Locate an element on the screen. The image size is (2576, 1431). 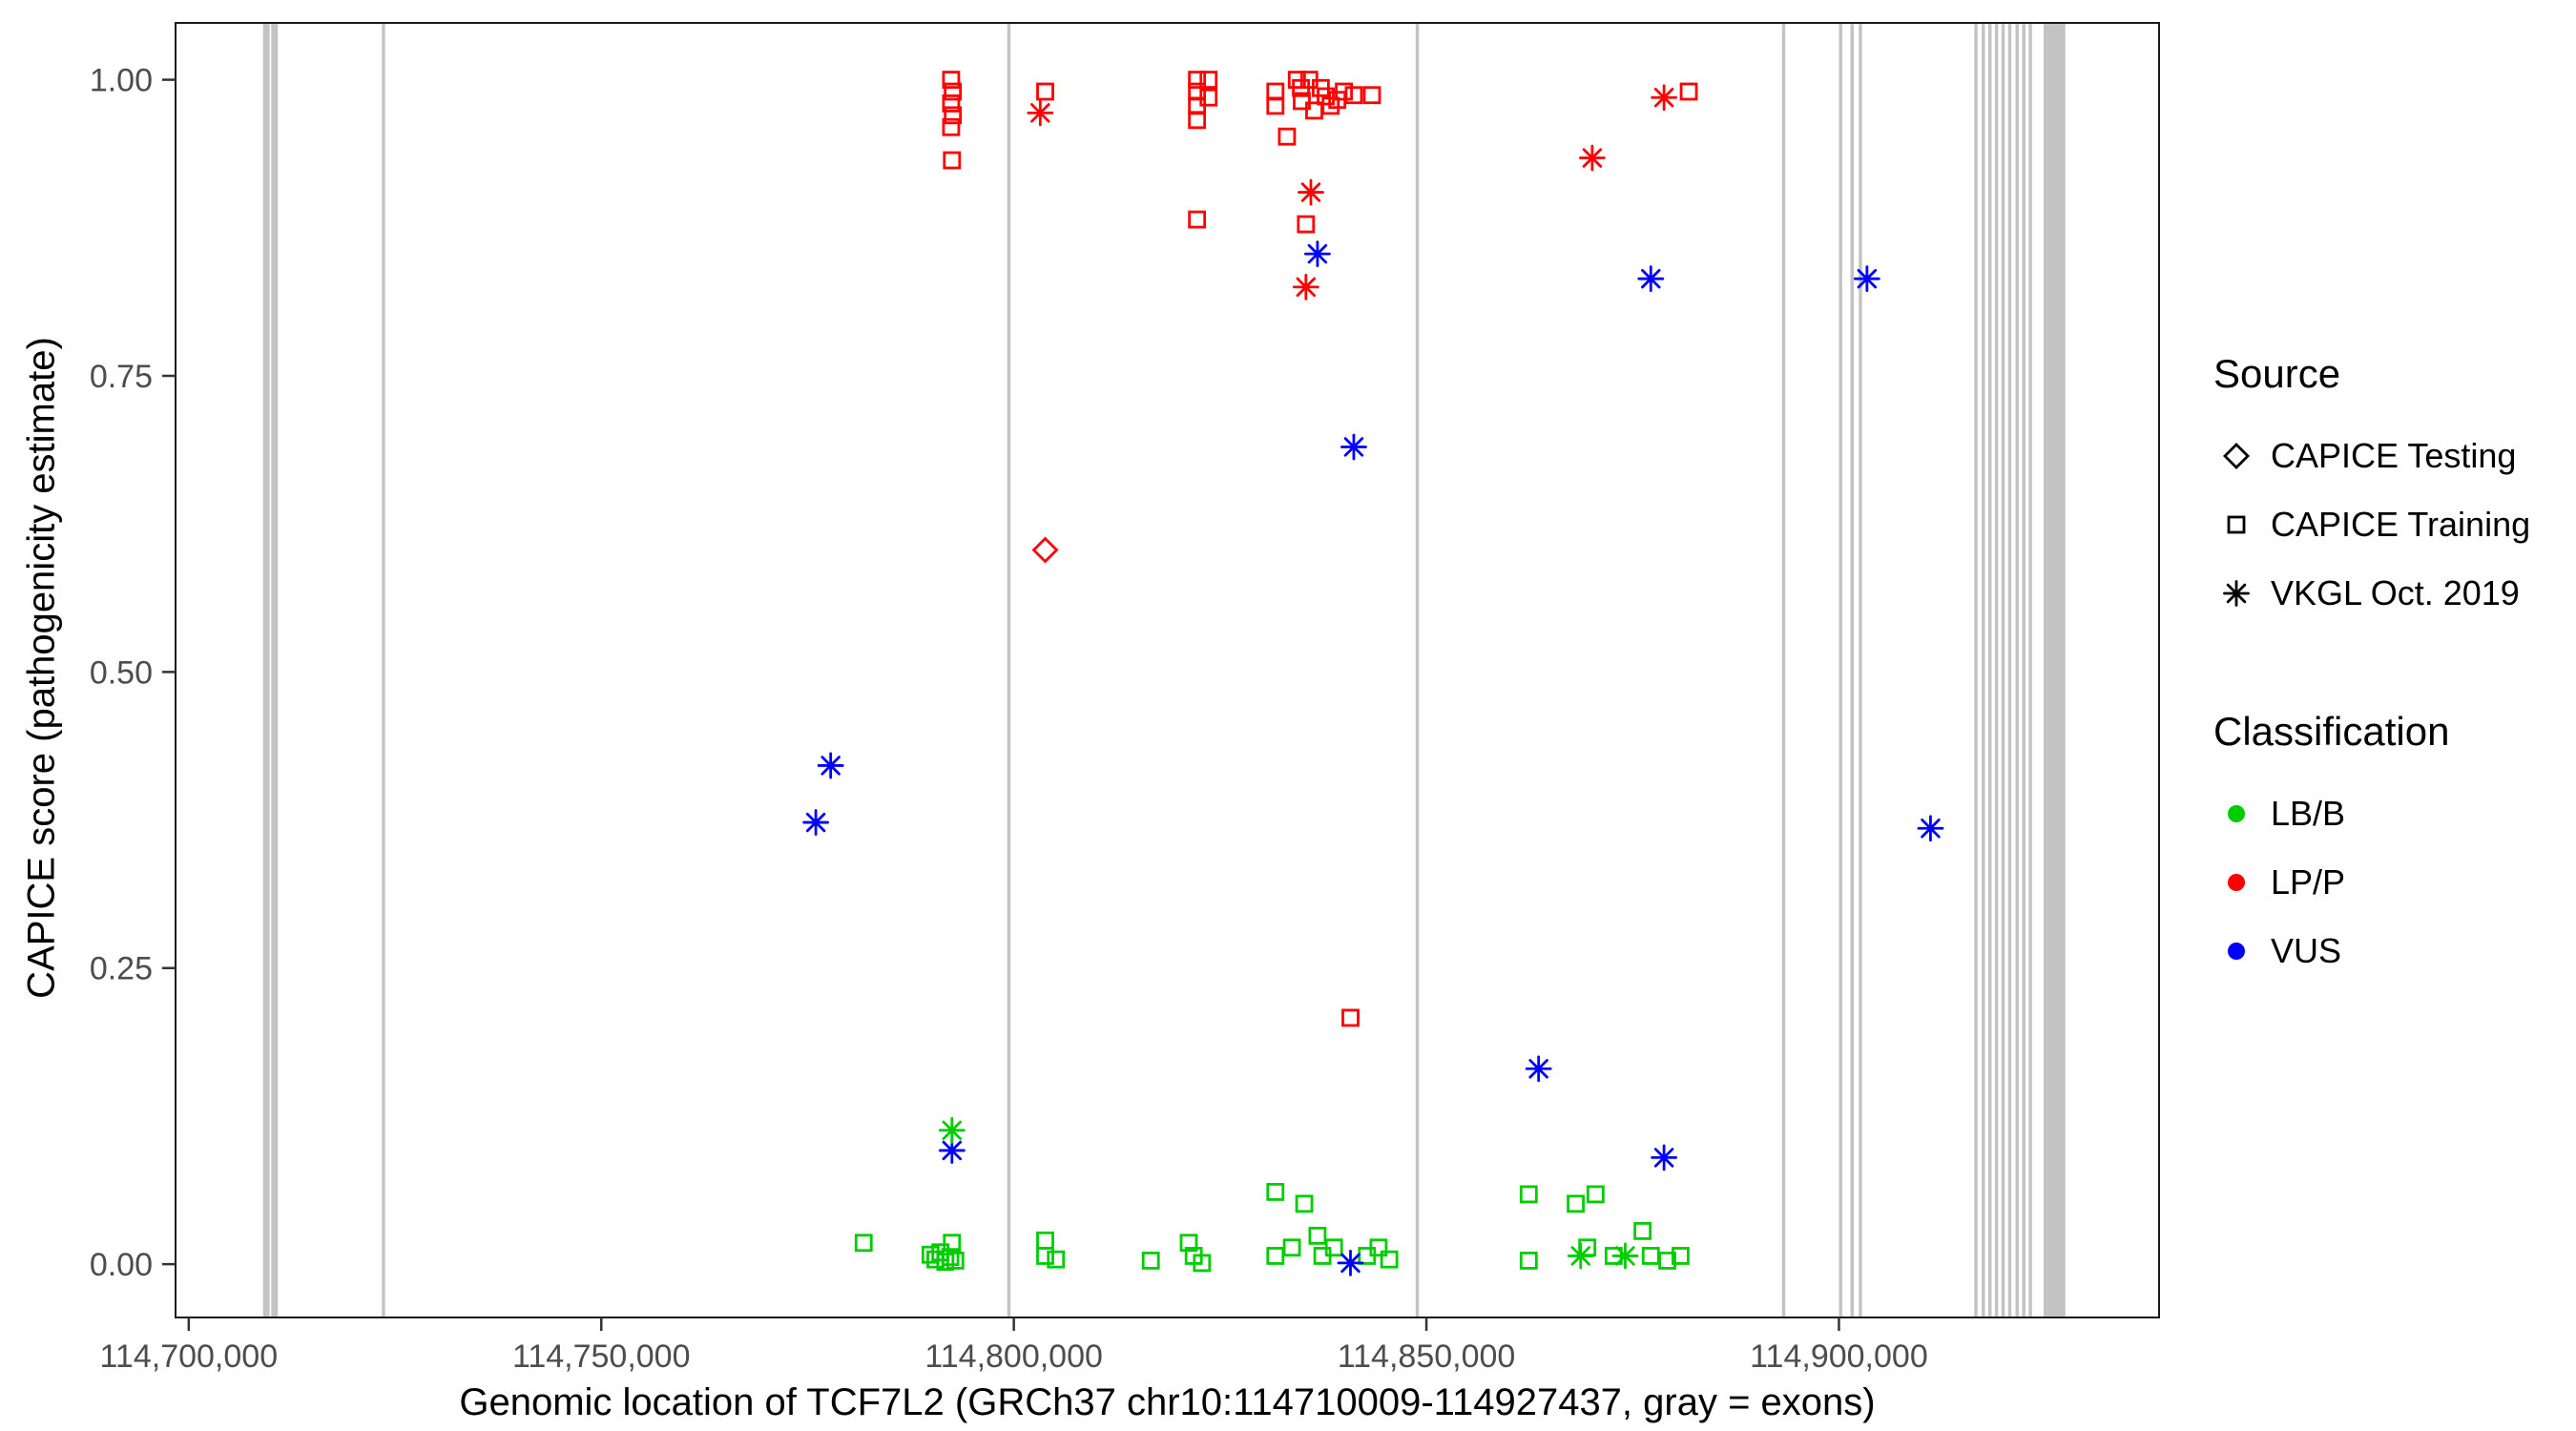
x-tick-label: 114,900,000 is located at coordinates (1839, 1356).